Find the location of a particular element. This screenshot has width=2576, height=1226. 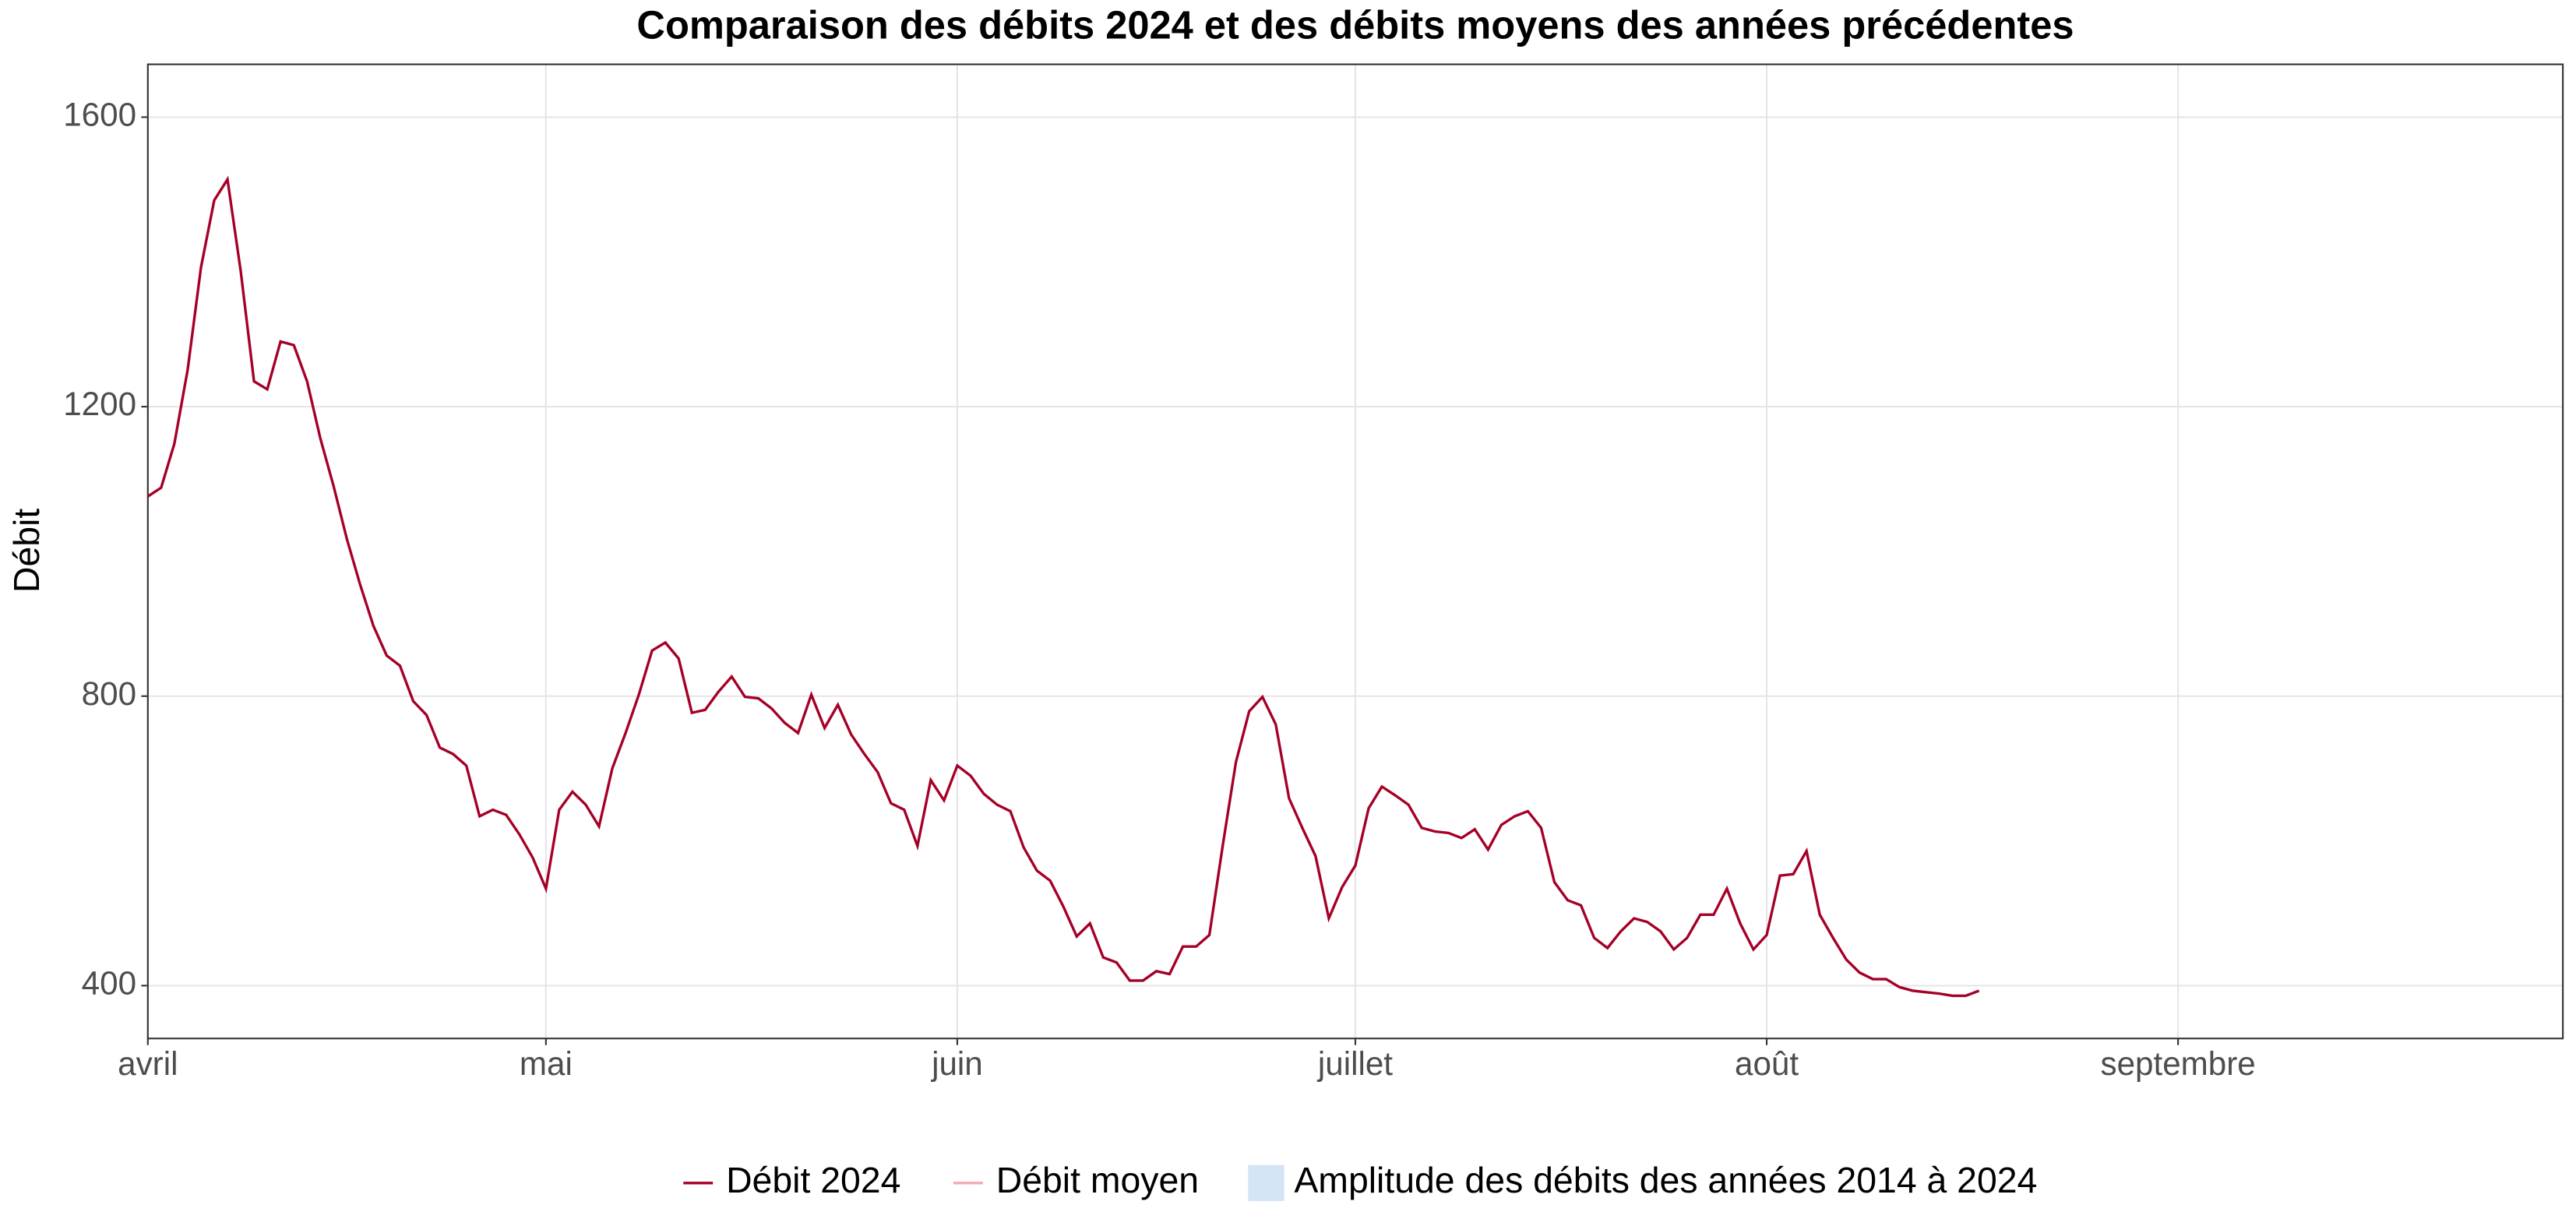

x-tick-label: mai is located at coordinates (546, 1064).